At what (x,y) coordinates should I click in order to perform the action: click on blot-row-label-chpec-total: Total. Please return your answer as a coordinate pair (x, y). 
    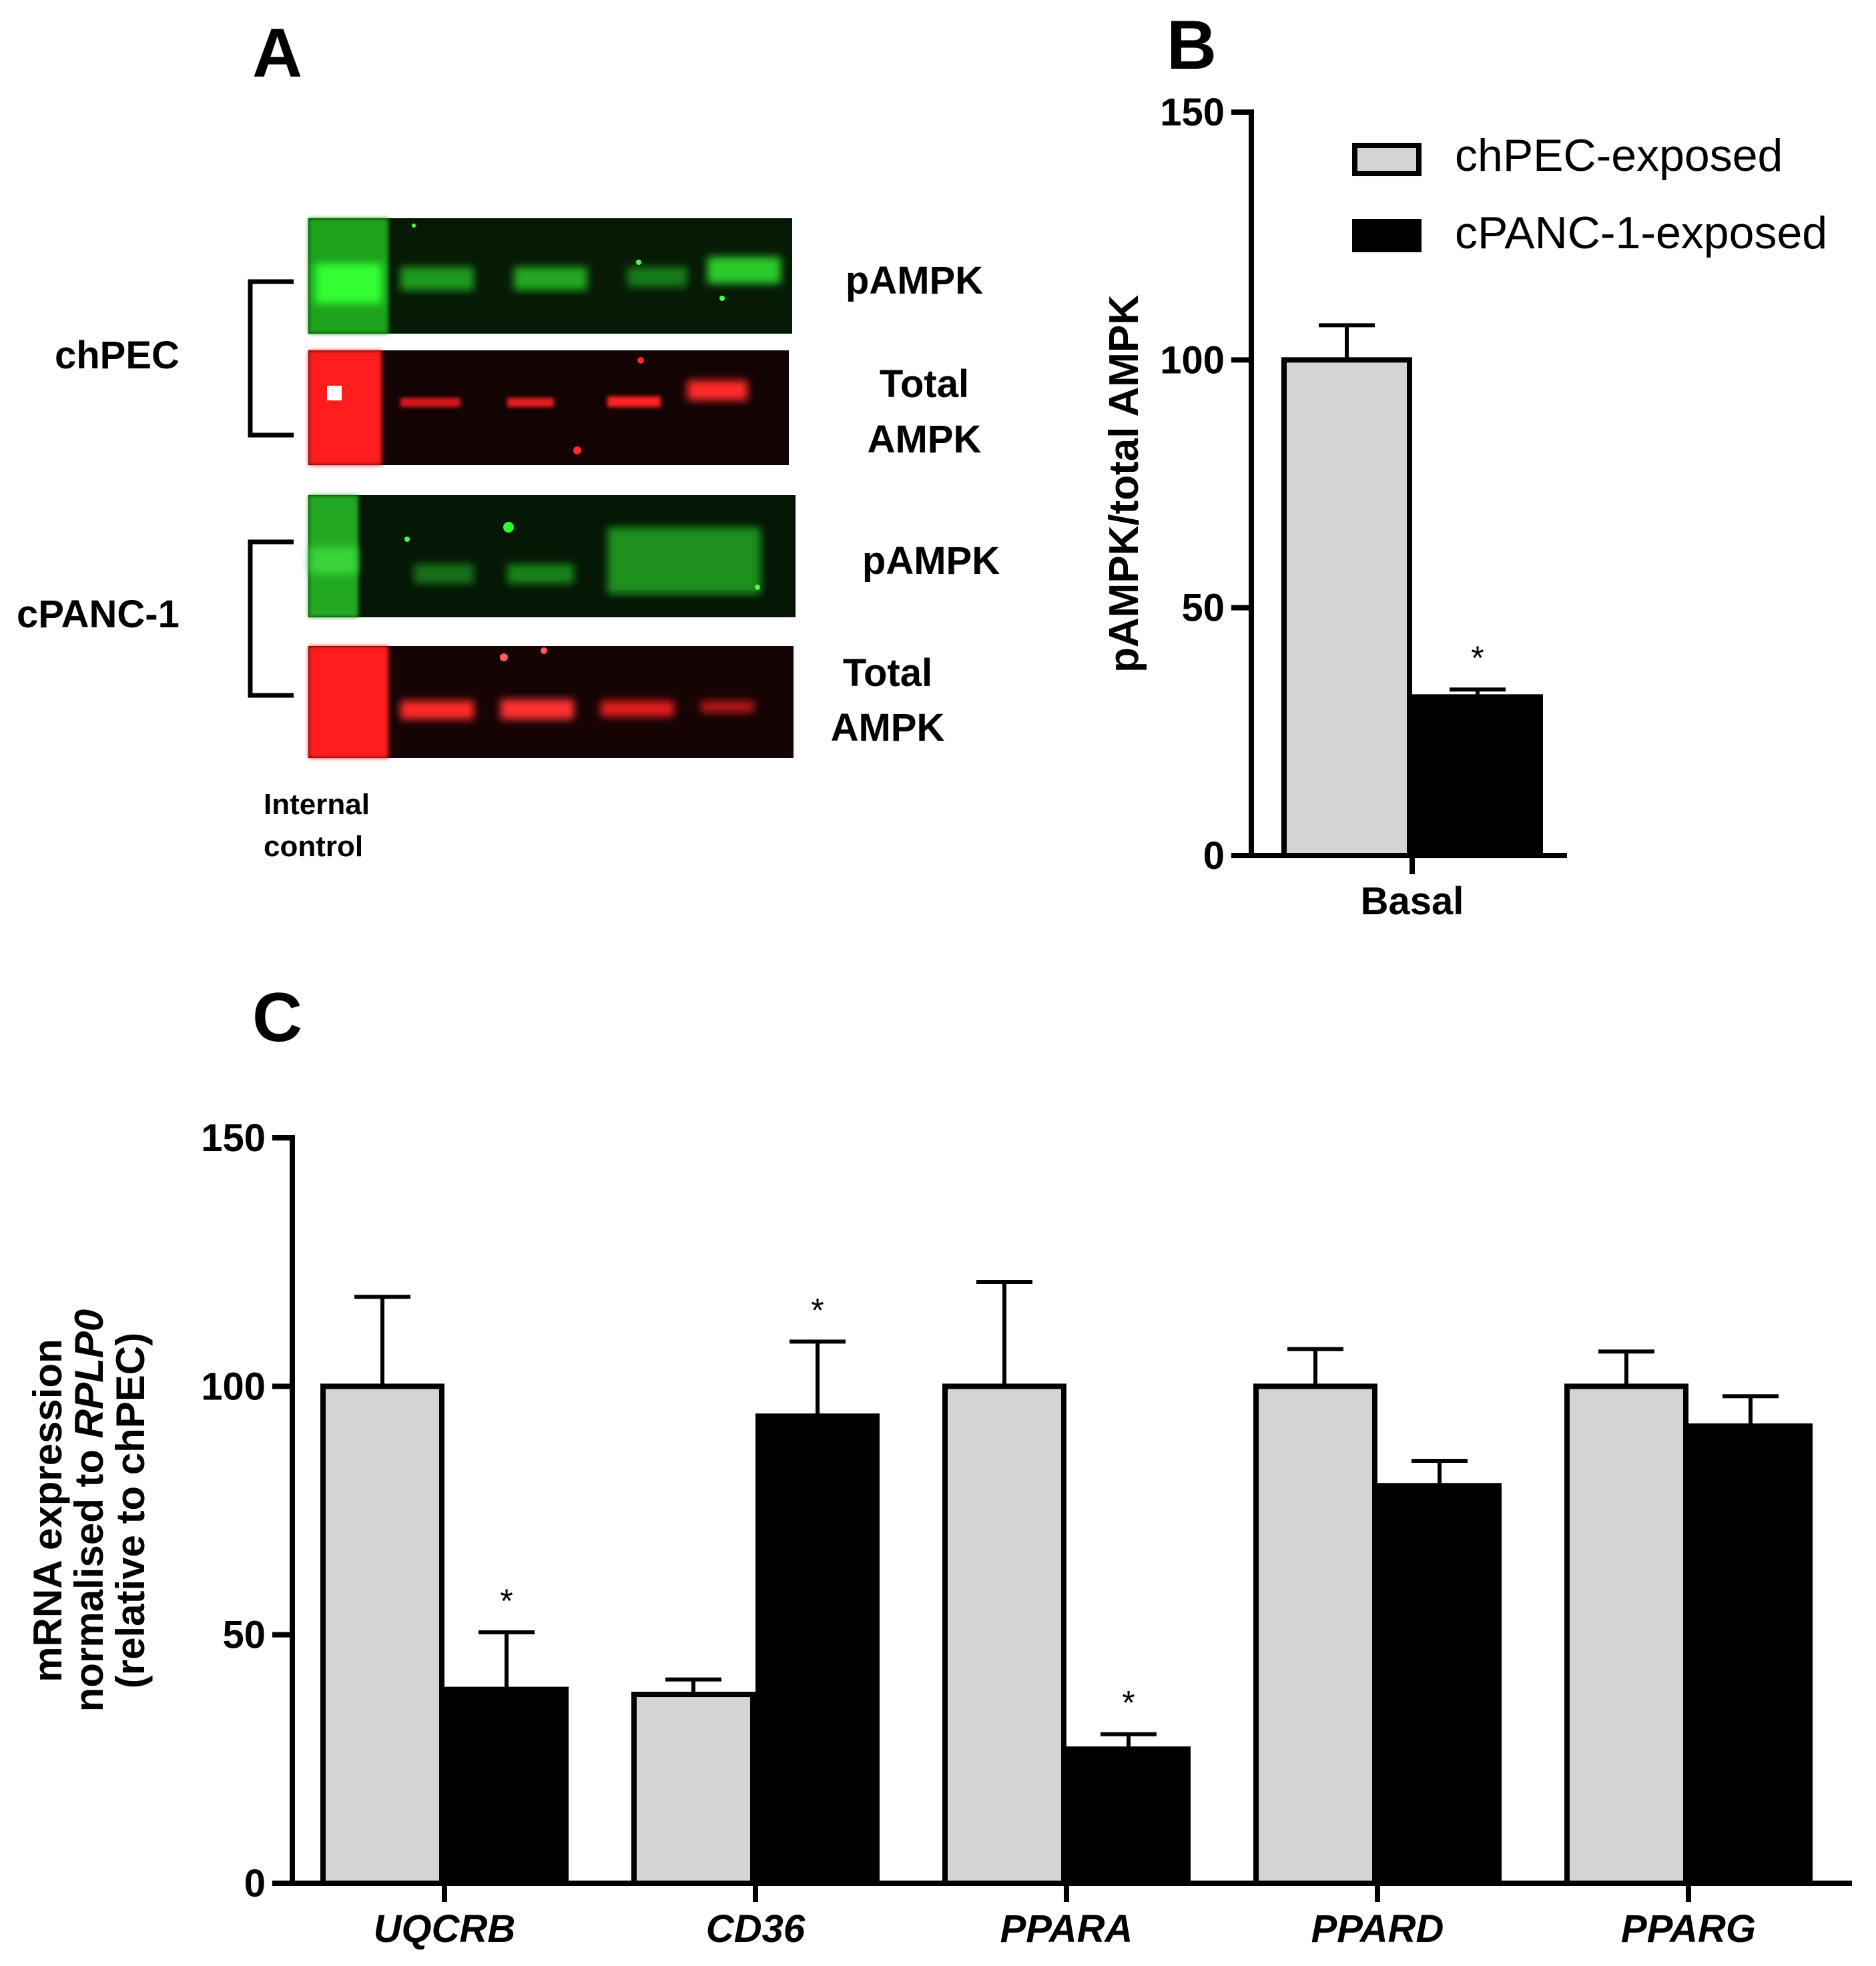
    Looking at the image, I should click on (925, 384).